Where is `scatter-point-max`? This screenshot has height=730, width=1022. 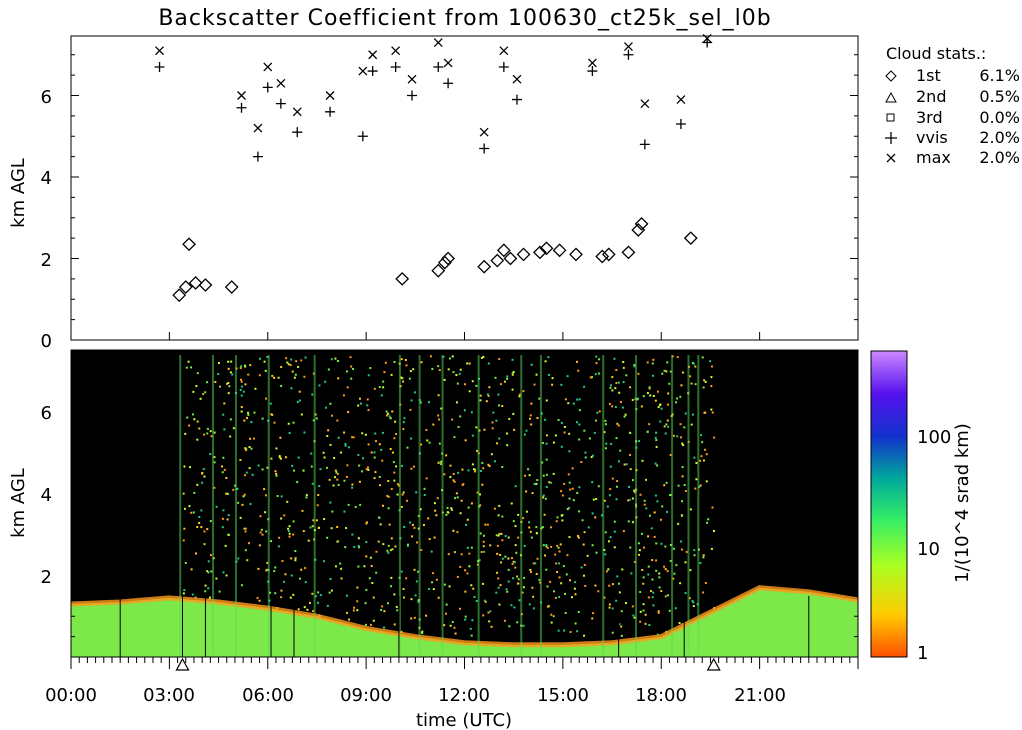 scatter-point-max is located at coordinates (681, 100).